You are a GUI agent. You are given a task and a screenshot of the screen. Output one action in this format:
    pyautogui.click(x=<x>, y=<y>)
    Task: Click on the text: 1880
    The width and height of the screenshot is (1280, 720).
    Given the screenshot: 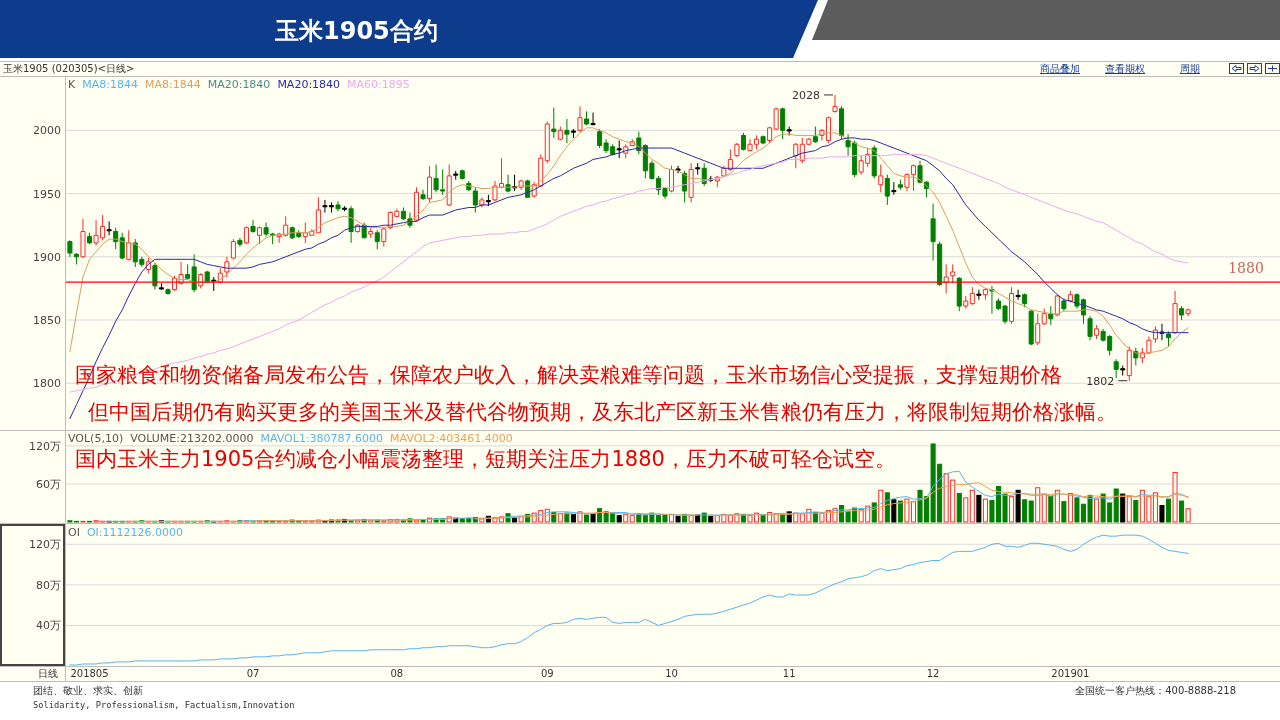 What is the action you would take?
    pyautogui.click(x=1246, y=268)
    